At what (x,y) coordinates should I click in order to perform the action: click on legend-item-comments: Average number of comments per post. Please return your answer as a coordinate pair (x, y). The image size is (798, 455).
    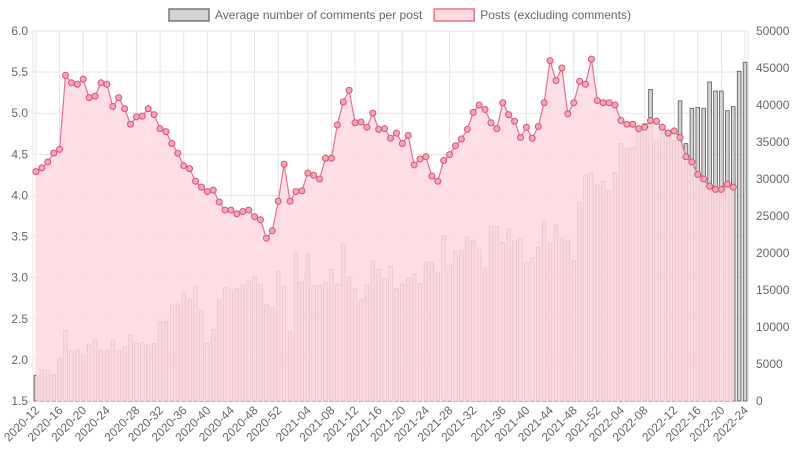
    Looking at the image, I should click on (295, 15).